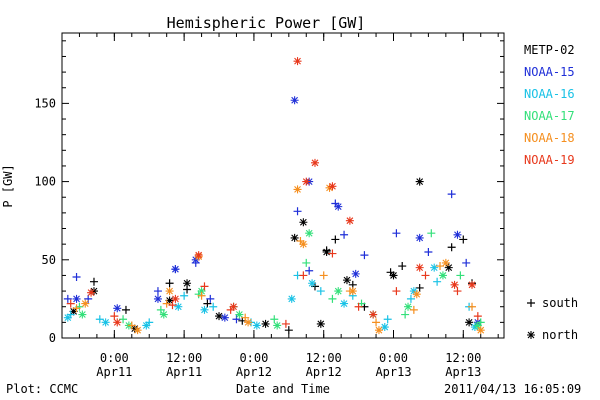 Image resolution: width=600 pixels, height=400 pixels. Describe the element at coordinates (8, 185) in the screenshot. I see `y-axis-label: P [GW]` at that location.